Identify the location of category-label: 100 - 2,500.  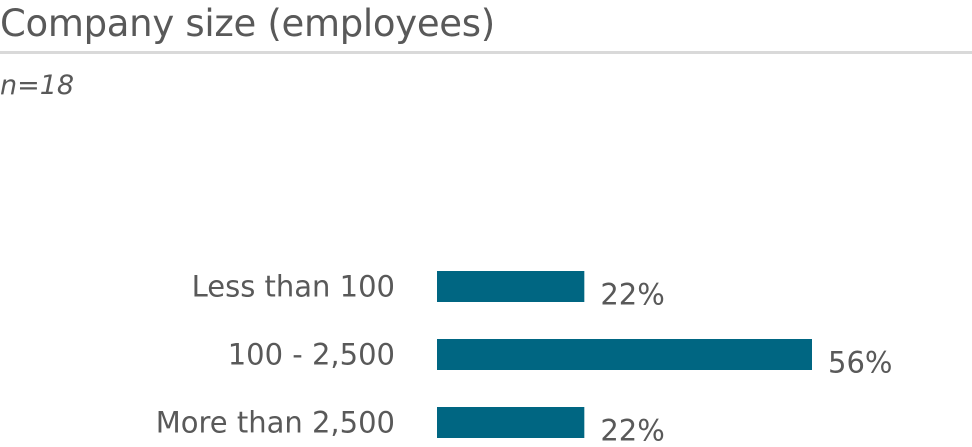
(311, 355).